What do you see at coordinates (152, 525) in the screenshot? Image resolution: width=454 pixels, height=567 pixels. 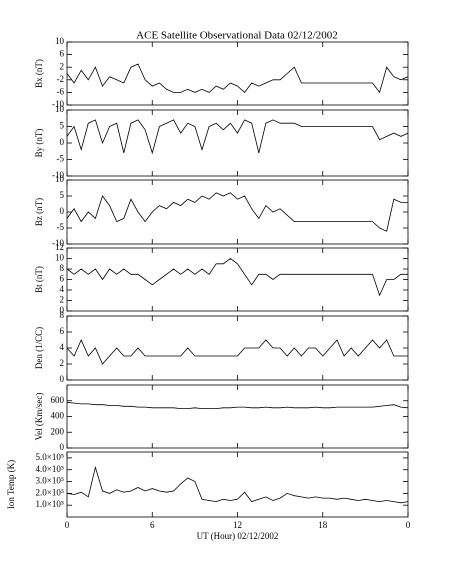 I see `x-tick-label: 6` at bounding box center [152, 525].